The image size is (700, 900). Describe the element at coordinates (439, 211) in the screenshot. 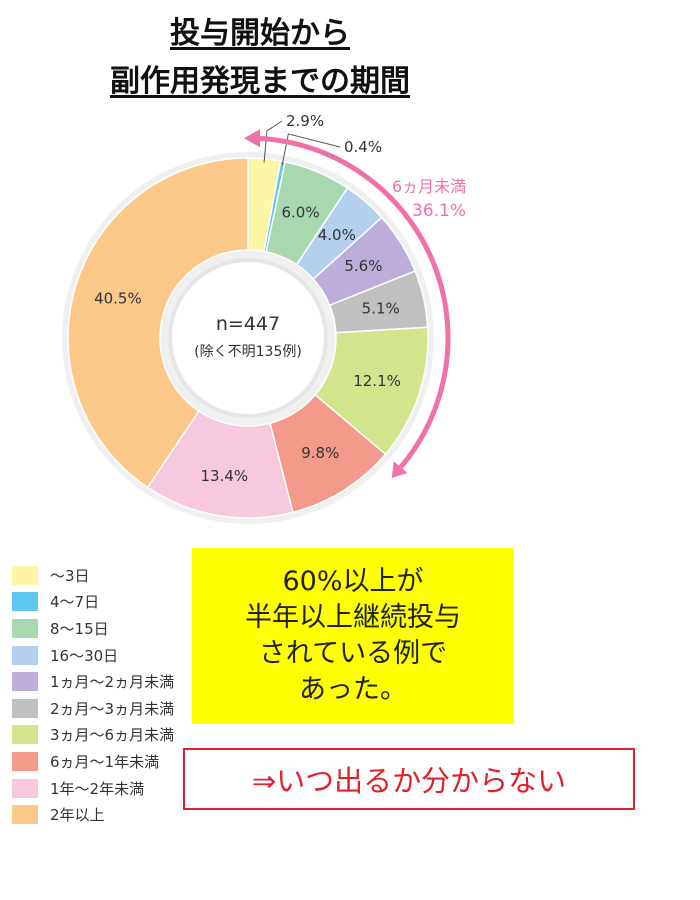

I see `bracket-value: 36.1%` at that location.